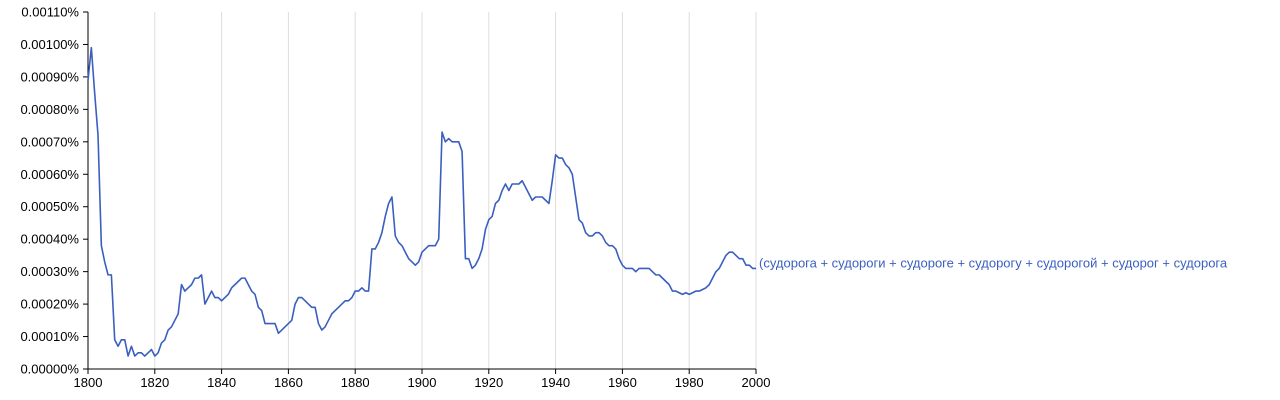  Describe the element at coordinates (555, 382) in the screenshot. I see `x-tick-label-1940: 1940` at that location.